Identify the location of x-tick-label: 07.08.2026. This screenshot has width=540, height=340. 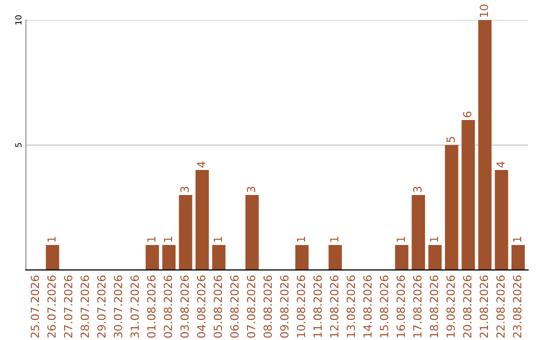
(251, 307).